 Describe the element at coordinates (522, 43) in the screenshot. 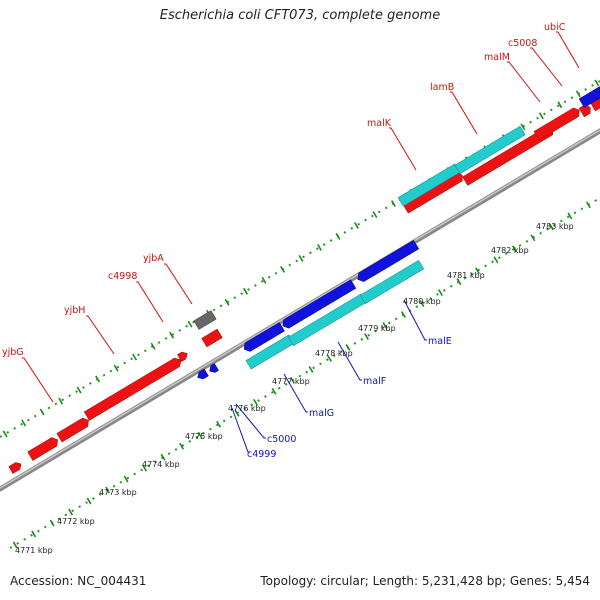

I see `gene-label-c5008: c5008` at that location.